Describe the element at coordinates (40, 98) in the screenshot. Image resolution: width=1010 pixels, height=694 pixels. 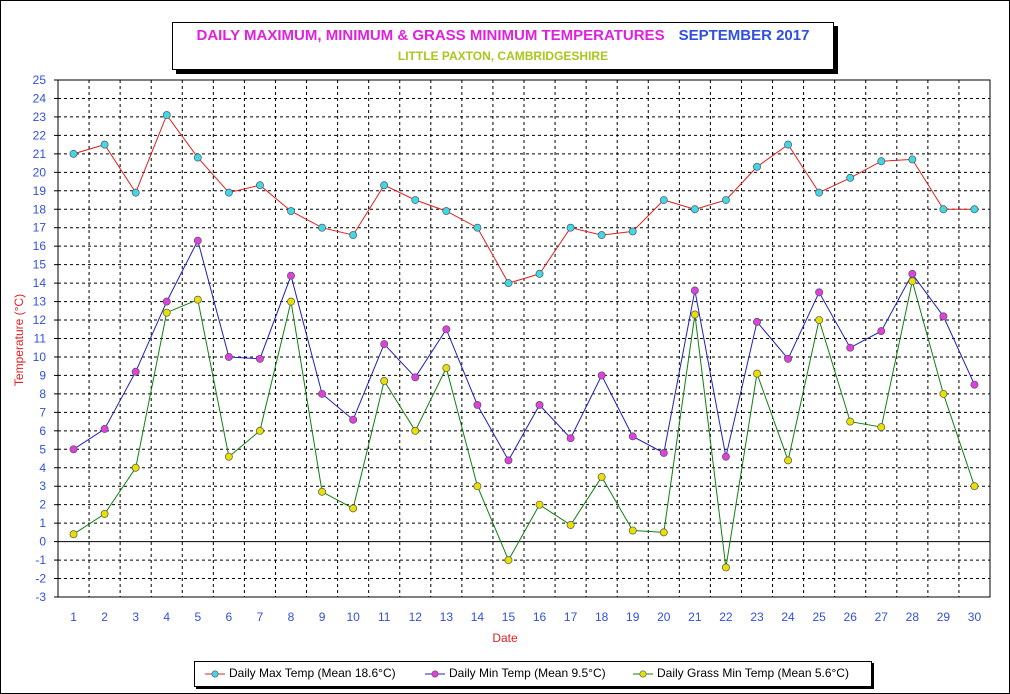
I see `y-tick-label: 24` at that location.